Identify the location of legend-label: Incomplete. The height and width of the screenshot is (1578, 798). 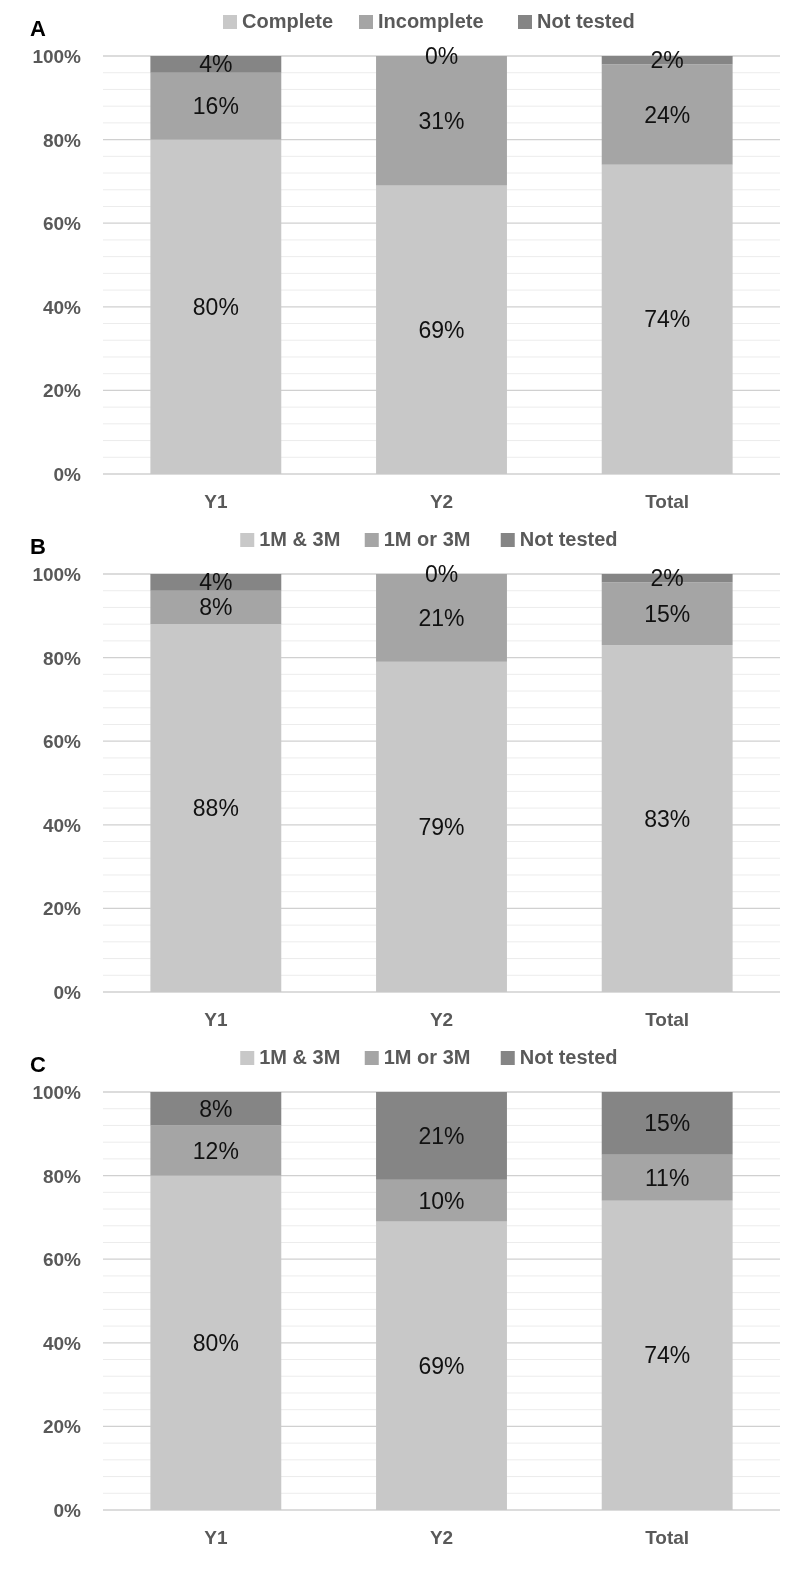
(431, 21).